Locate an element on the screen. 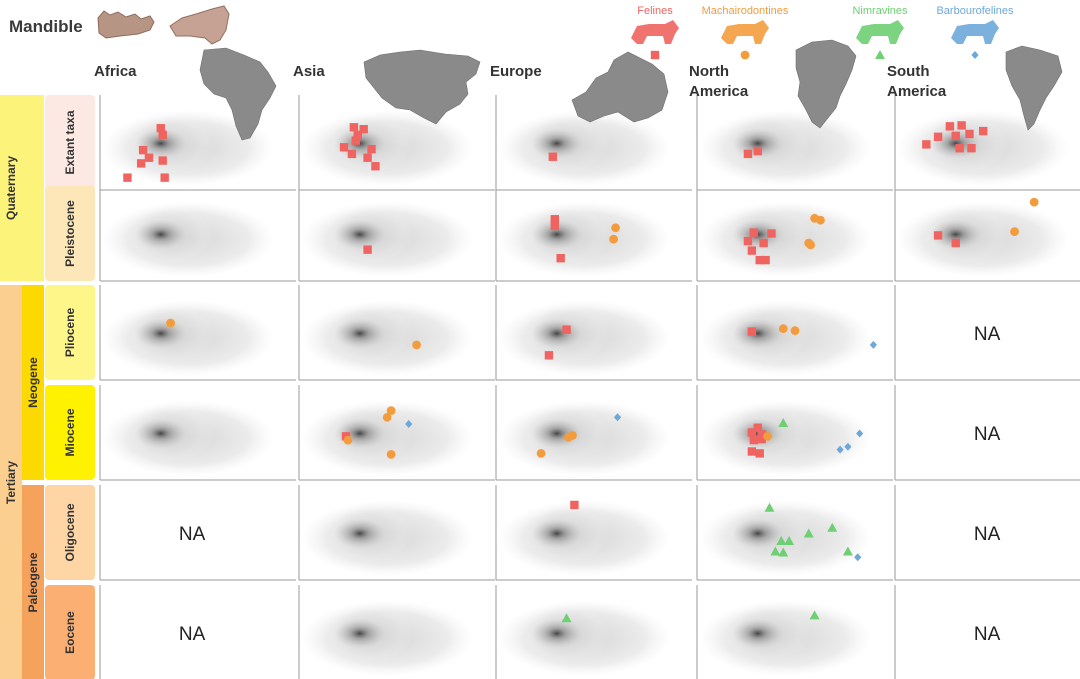  period-label-quaternary: Quaternary is located at coordinates (11, 188).